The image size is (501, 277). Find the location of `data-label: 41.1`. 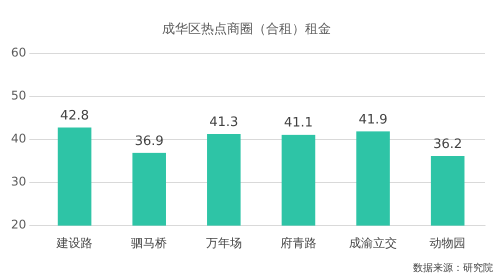

data-label: 41.1 is located at coordinates (298, 123).